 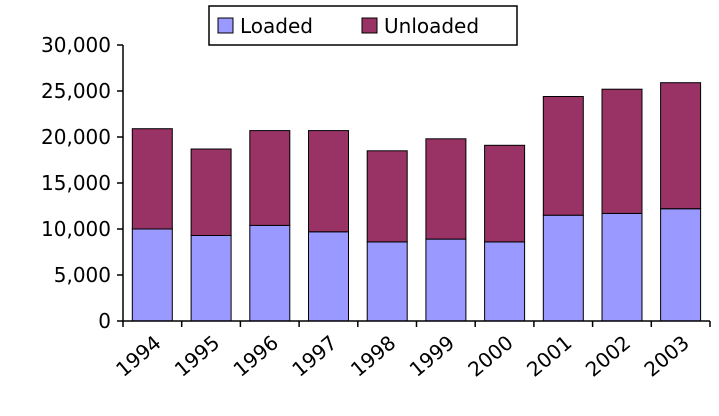 I want to click on bar-loaded-1994, so click(x=152, y=275).